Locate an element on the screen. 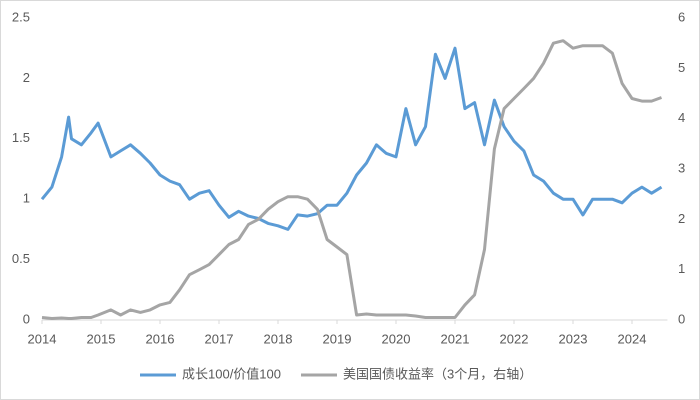  y2-tick-label: 3 is located at coordinates (681, 167).